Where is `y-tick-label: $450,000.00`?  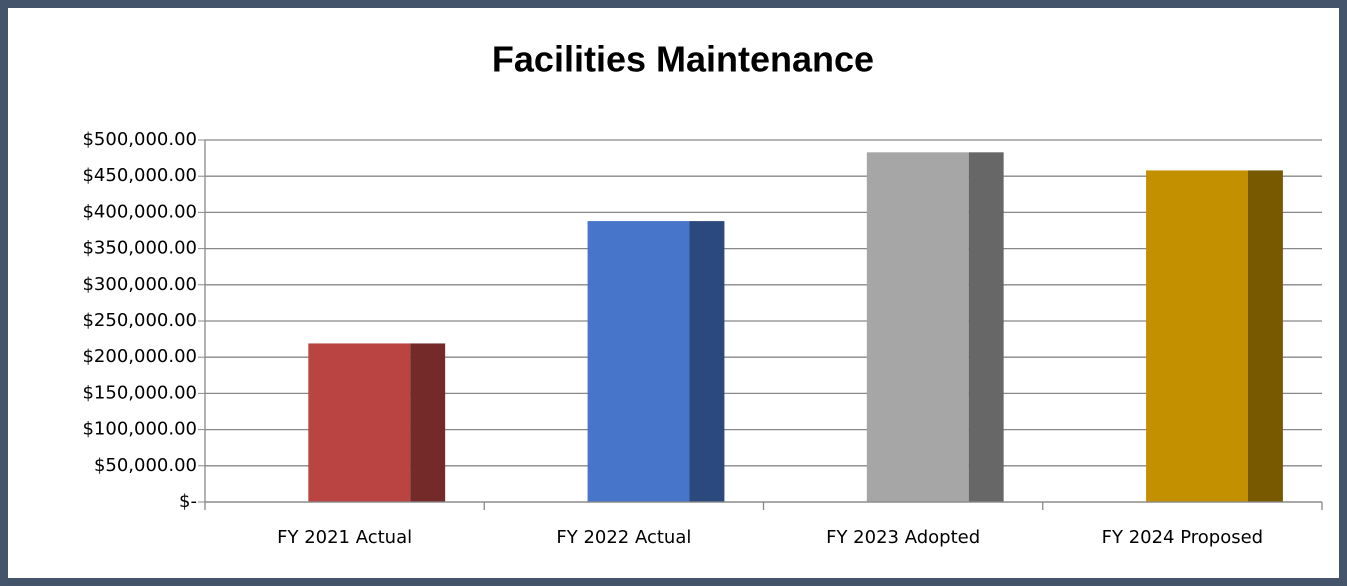 y-tick-label: $450,000.00 is located at coordinates (139, 175).